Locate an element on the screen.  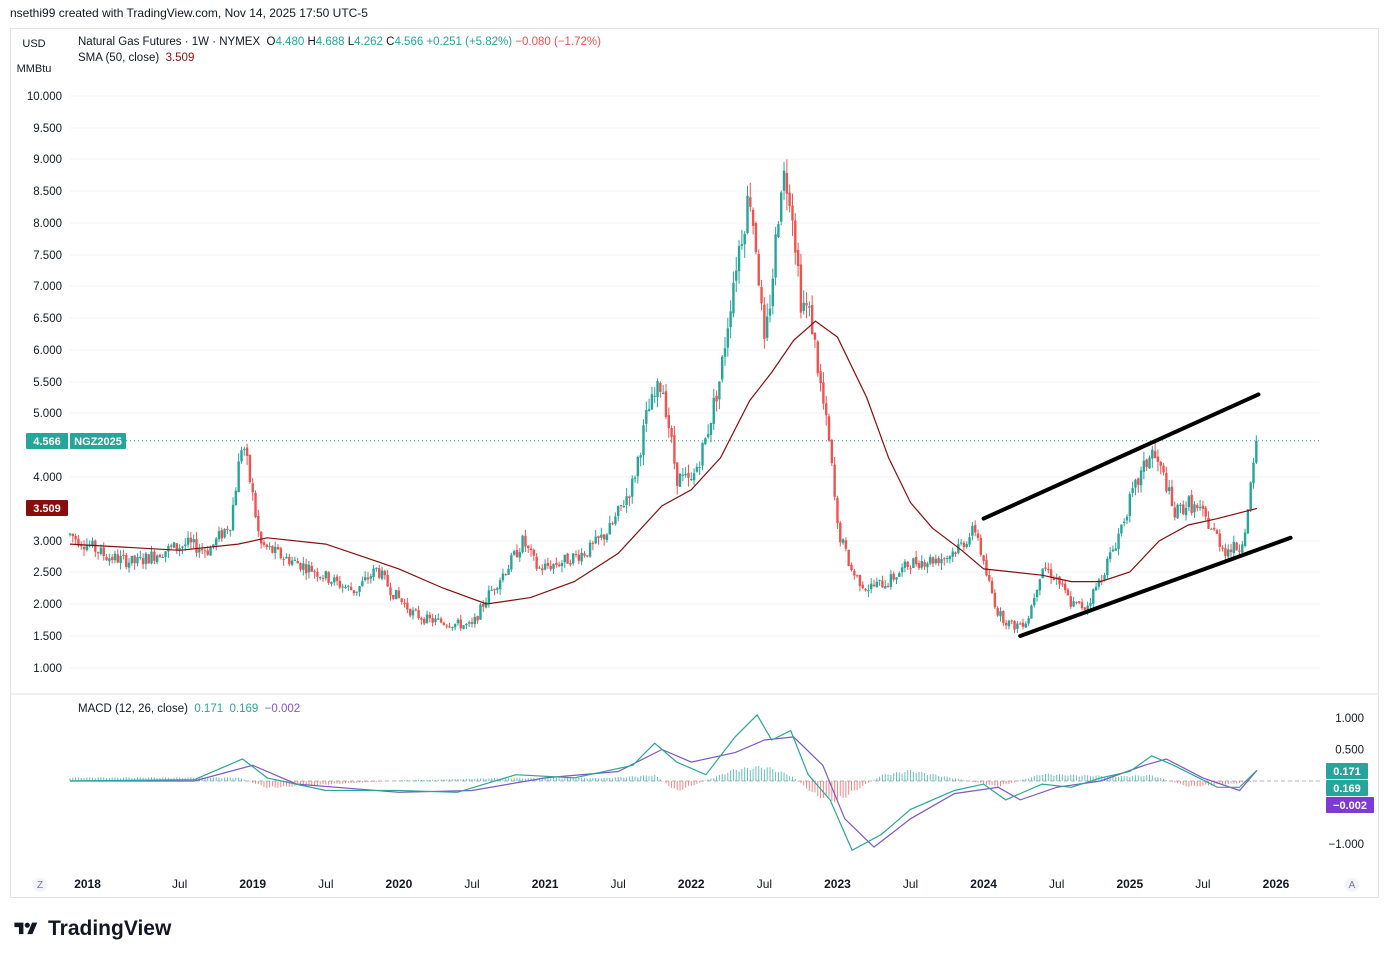
price-axis-tick: 4.000 is located at coordinates (47, 478).